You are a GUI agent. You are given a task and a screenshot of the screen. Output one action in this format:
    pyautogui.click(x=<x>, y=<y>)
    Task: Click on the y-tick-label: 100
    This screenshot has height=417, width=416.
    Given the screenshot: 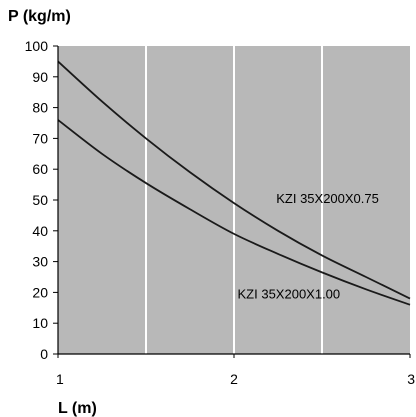 What is the action you would take?
    pyautogui.click(x=37, y=46)
    